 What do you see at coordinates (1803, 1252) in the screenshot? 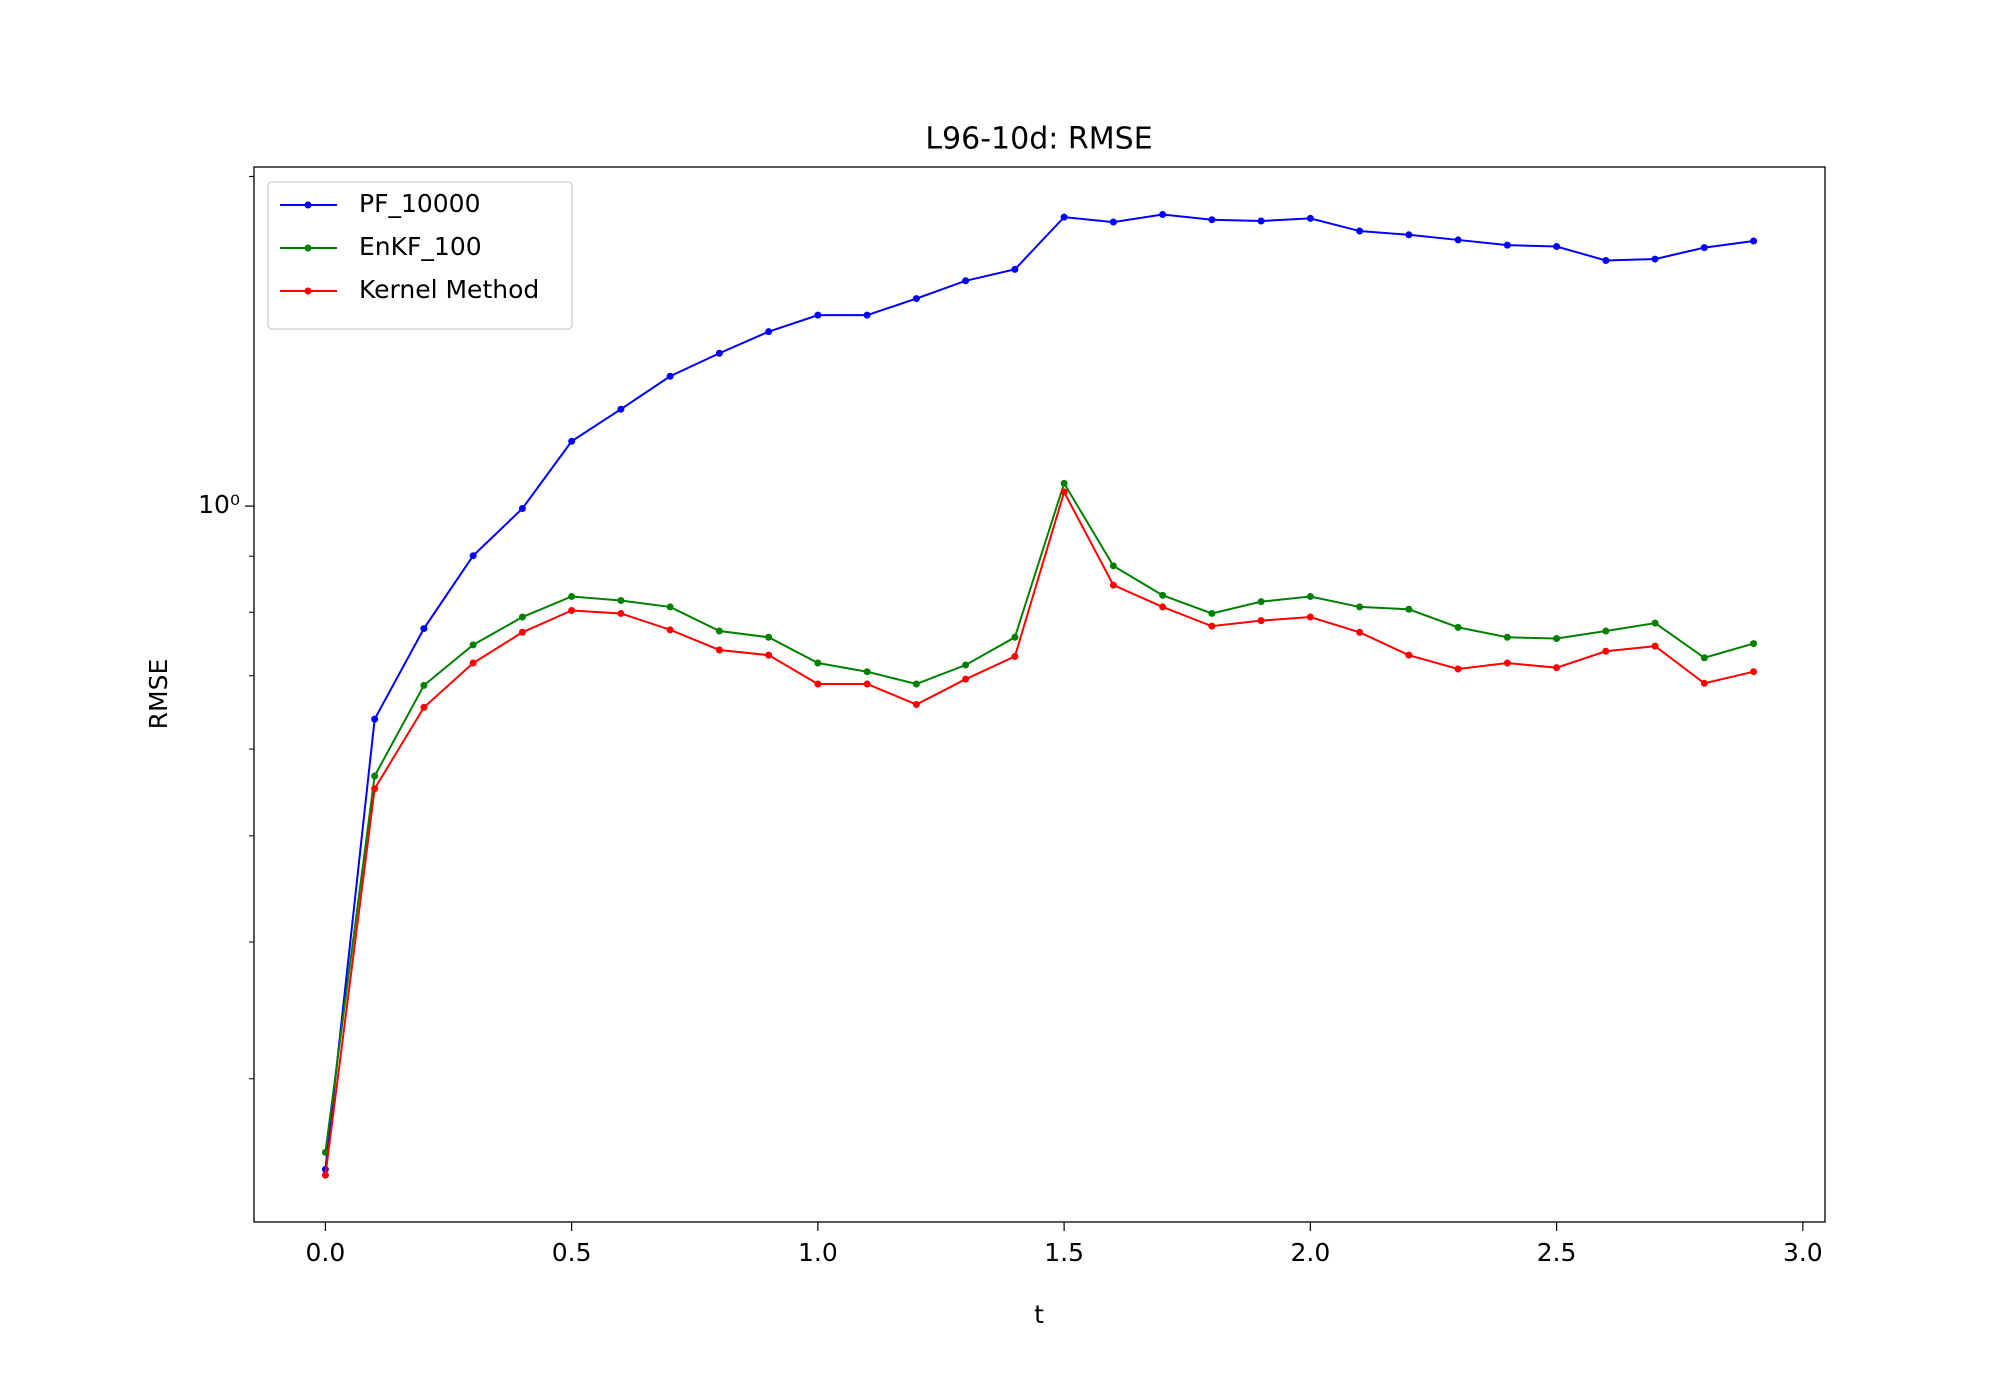
I see `x-tick-label: 3.0` at bounding box center [1803, 1252].